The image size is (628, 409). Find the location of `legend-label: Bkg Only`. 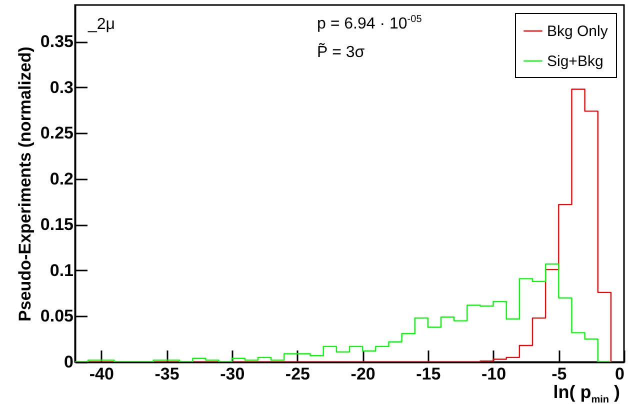

legend-label: Bkg Only is located at coordinates (577, 31).